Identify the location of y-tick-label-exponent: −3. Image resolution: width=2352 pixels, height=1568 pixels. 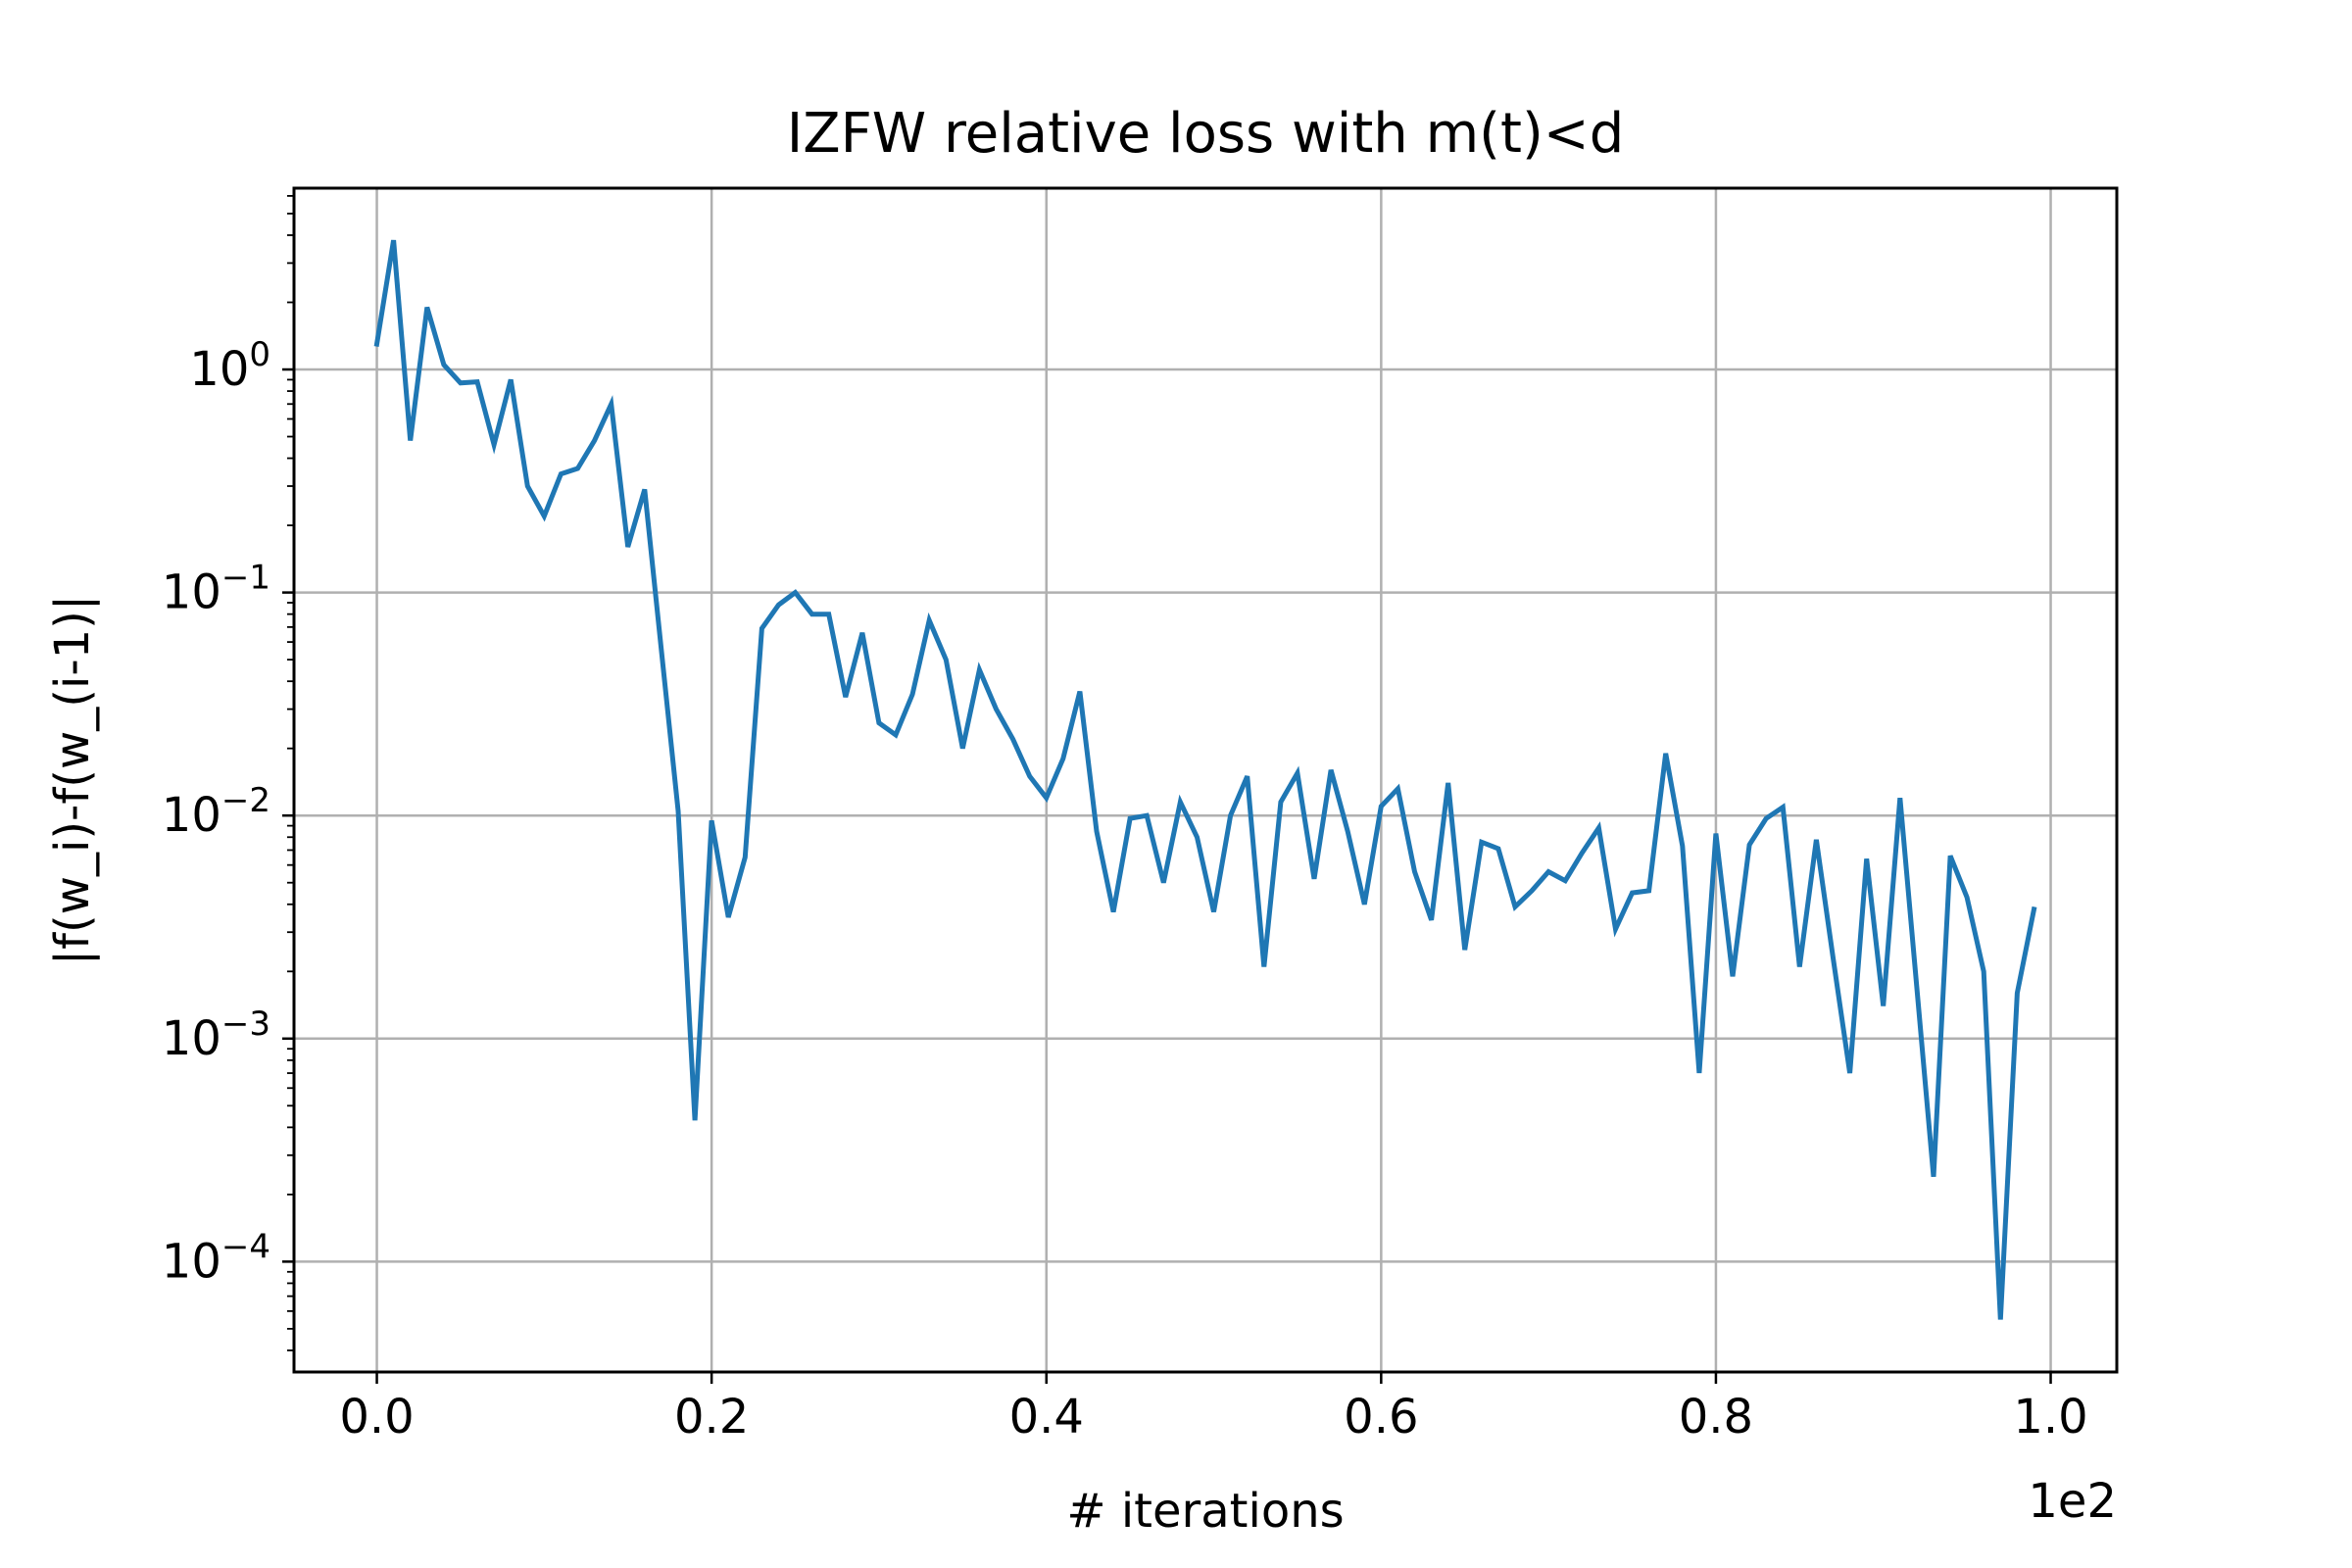
(245, 1024).